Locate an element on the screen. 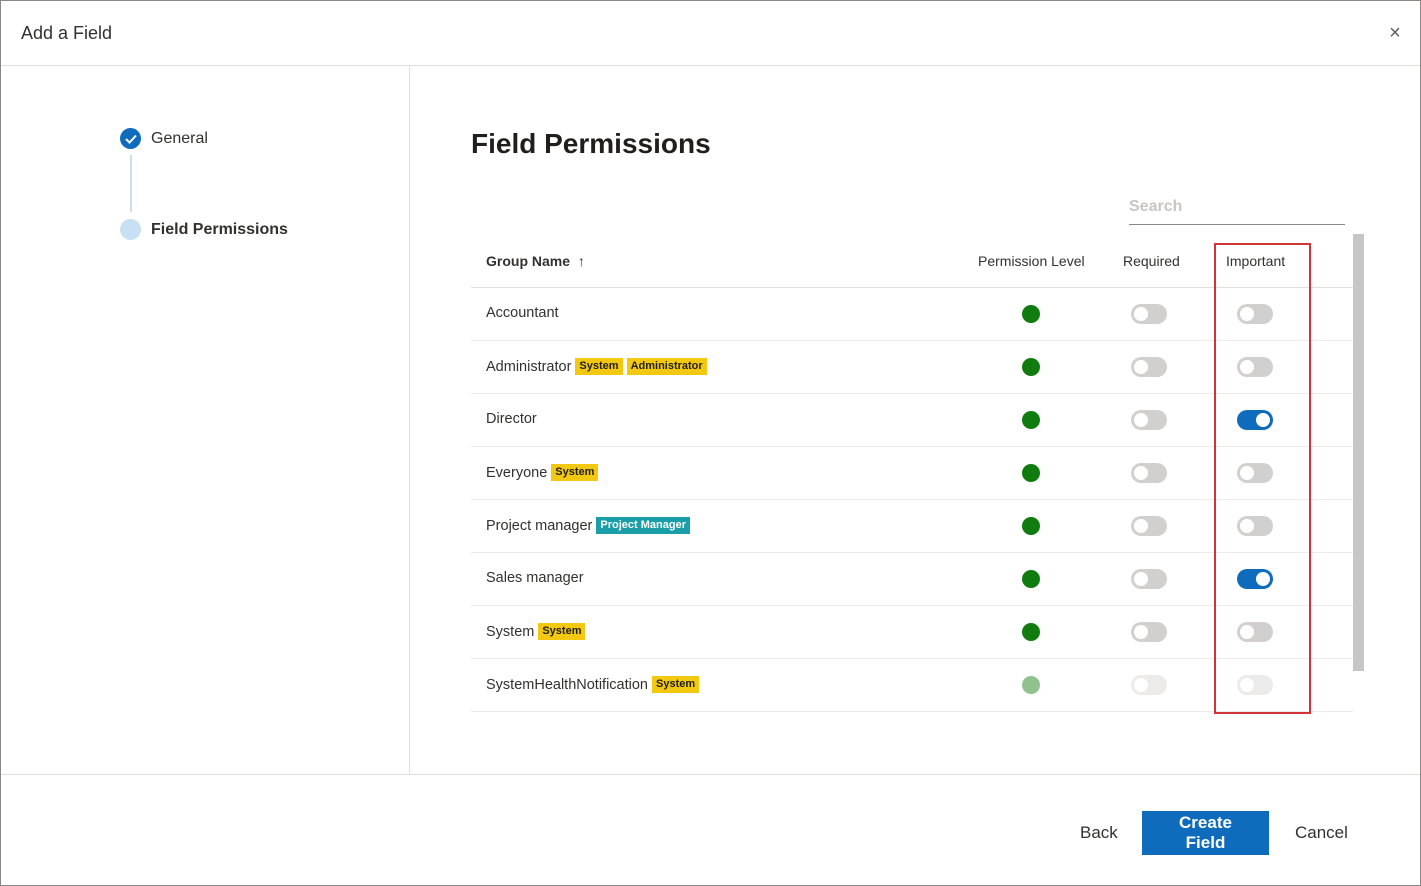 Image resolution: width=1421 pixels, height=886 pixels. scrollbar is located at coordinates (1358, 452).